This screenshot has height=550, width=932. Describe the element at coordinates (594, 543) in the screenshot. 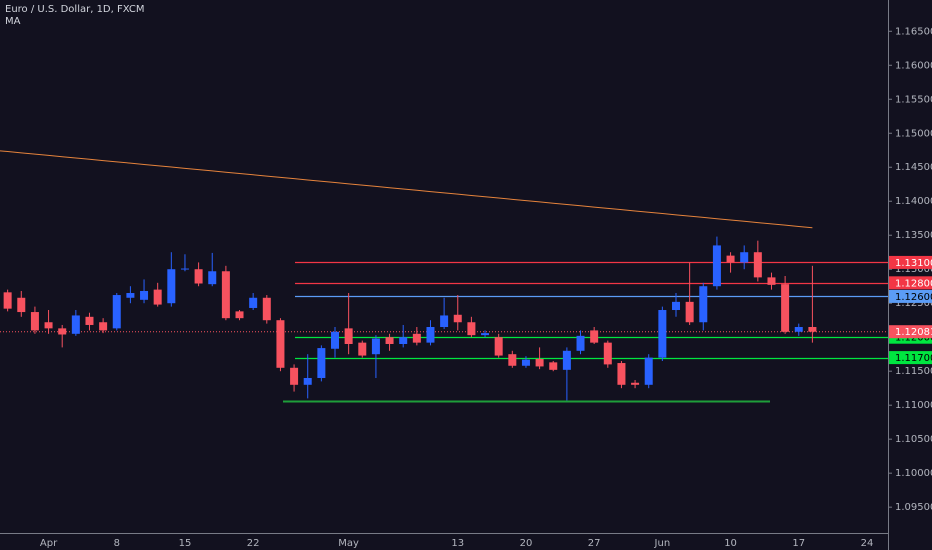

I see `x-tick-label: 27` at that location.